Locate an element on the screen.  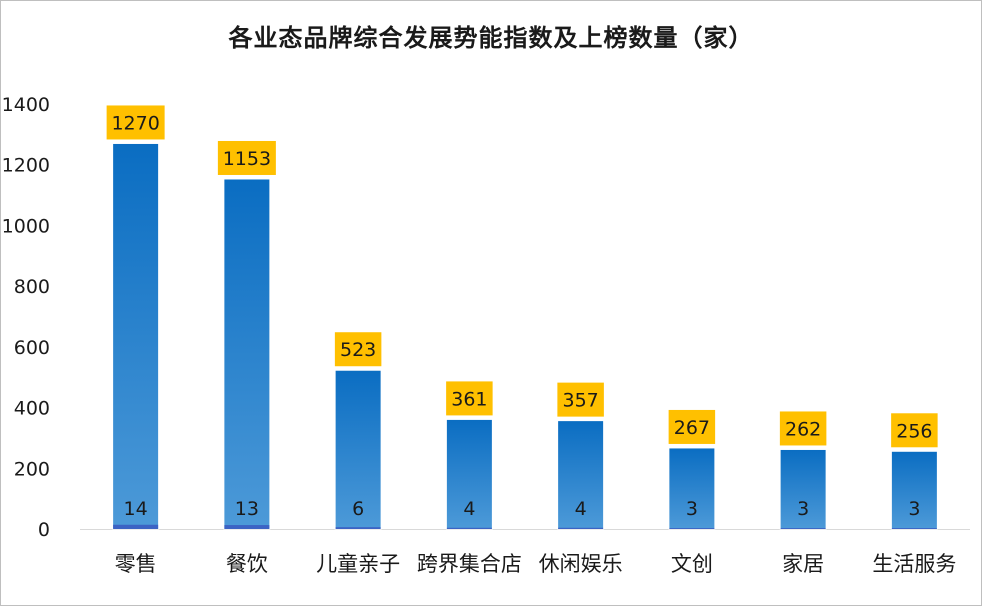
category-label: 餐饮 is located at coordinates (247, 564).